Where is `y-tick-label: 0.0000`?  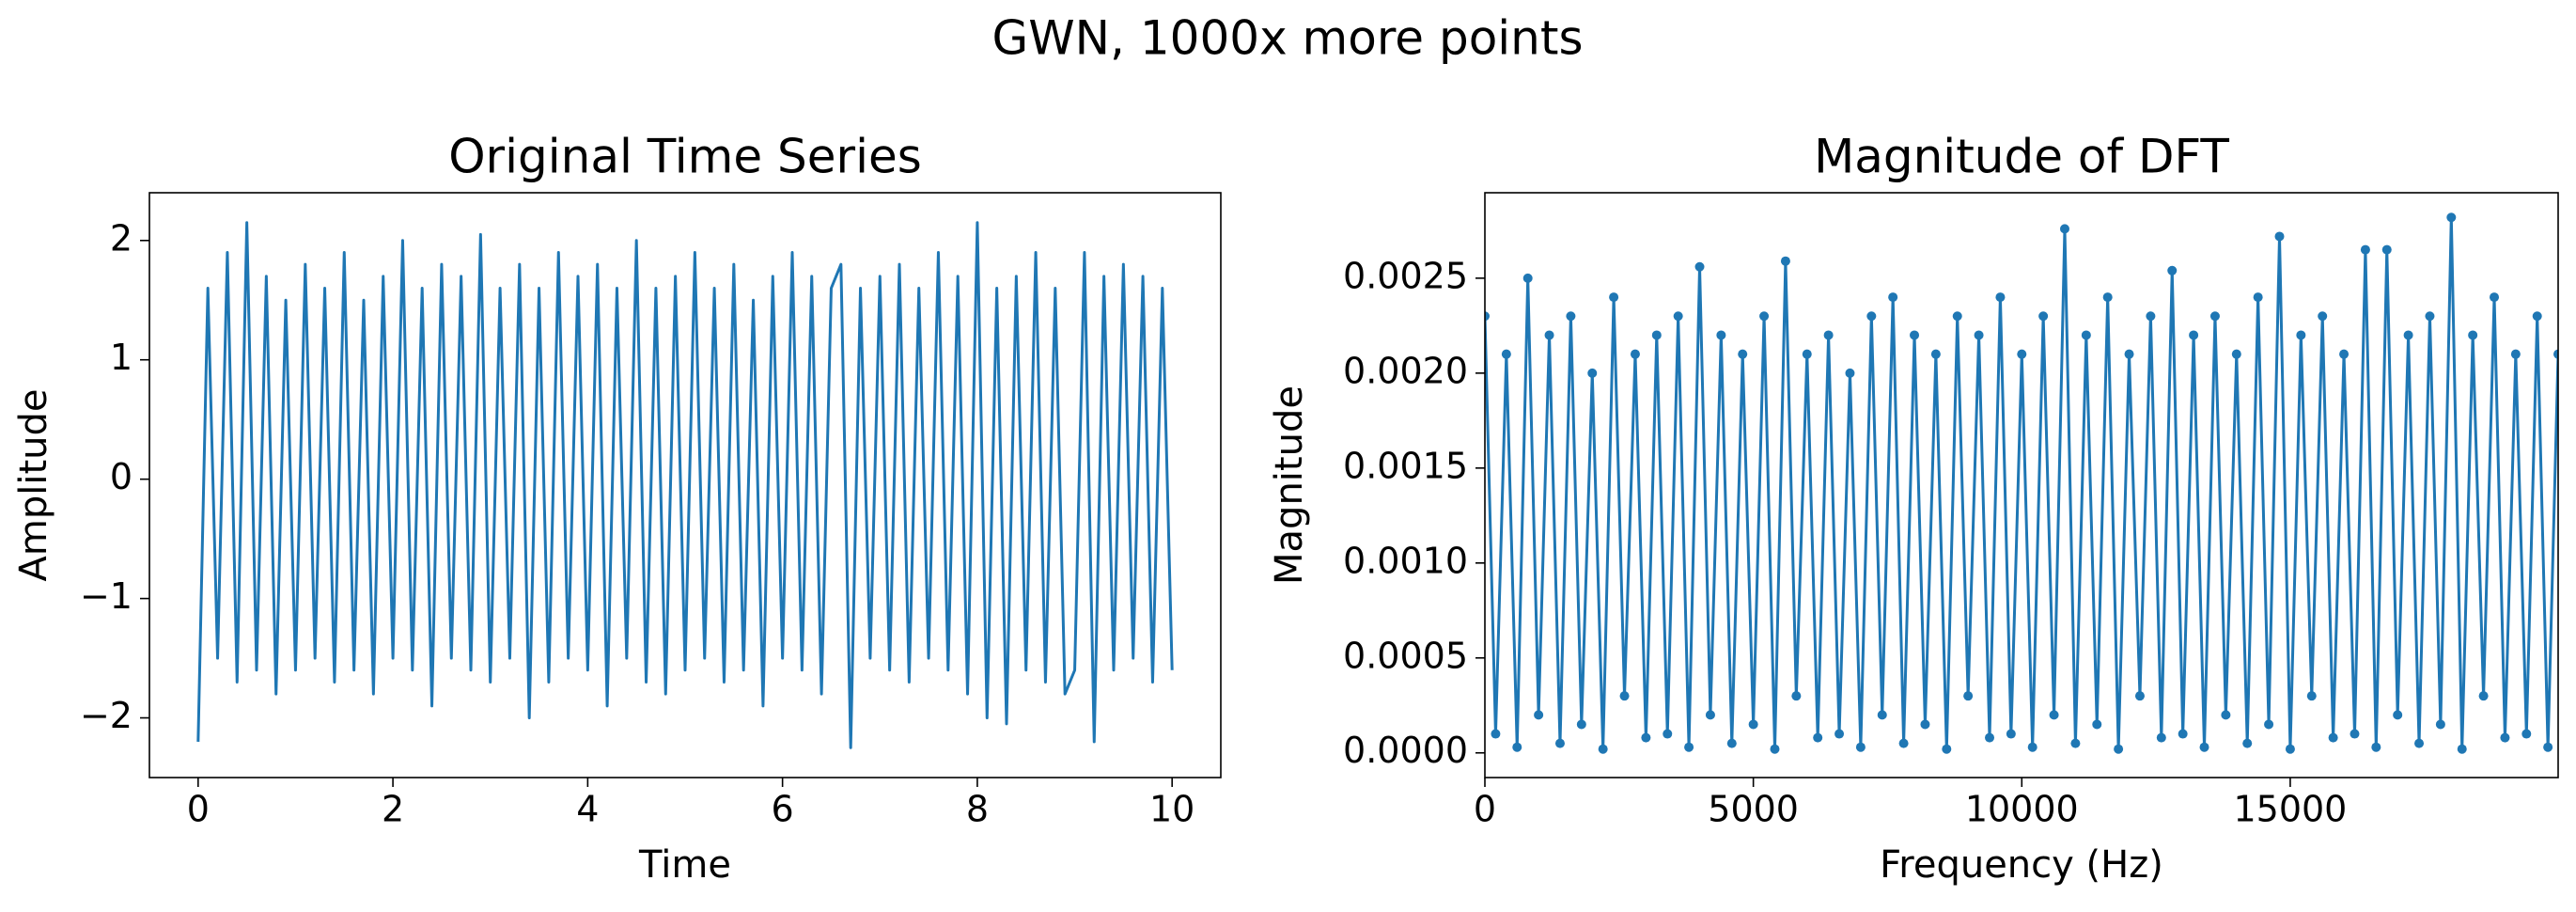
y-tick-label: 0.0000 is located at coordinates (1405, 751).